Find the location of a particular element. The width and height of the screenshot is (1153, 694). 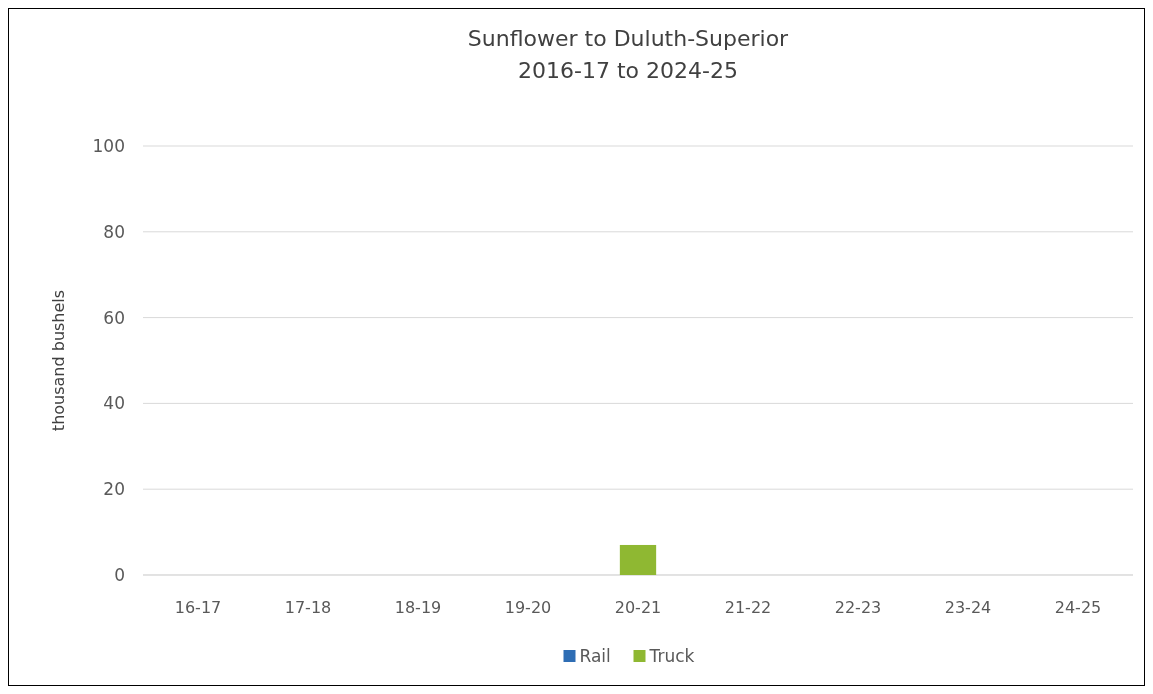

y-tick-label: 60 is located at coordinates (114, 317).